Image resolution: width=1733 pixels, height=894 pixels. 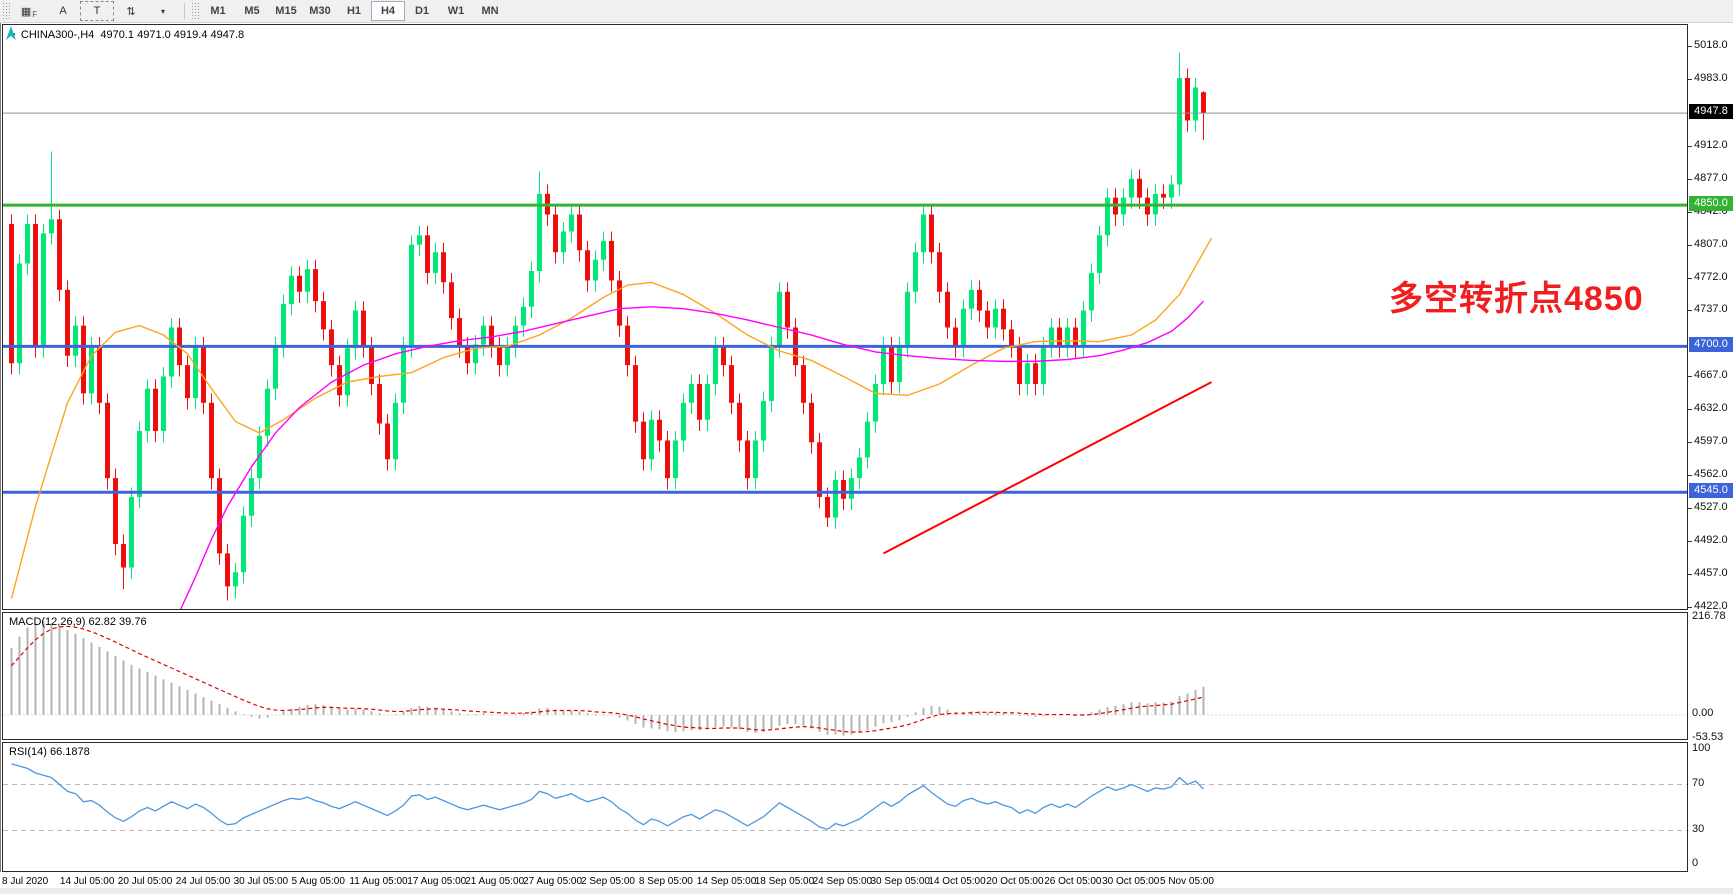 I want to click on macd-svg, so click(x=845, y=676).